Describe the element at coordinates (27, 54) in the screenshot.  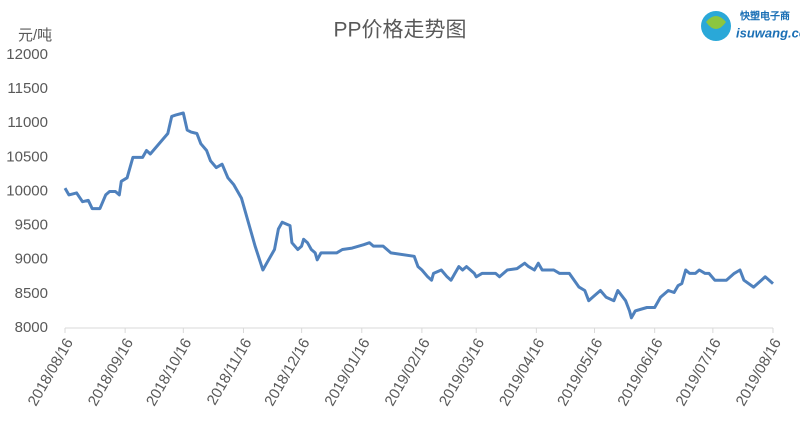
I see `y-tick-label: 12000` at that location.